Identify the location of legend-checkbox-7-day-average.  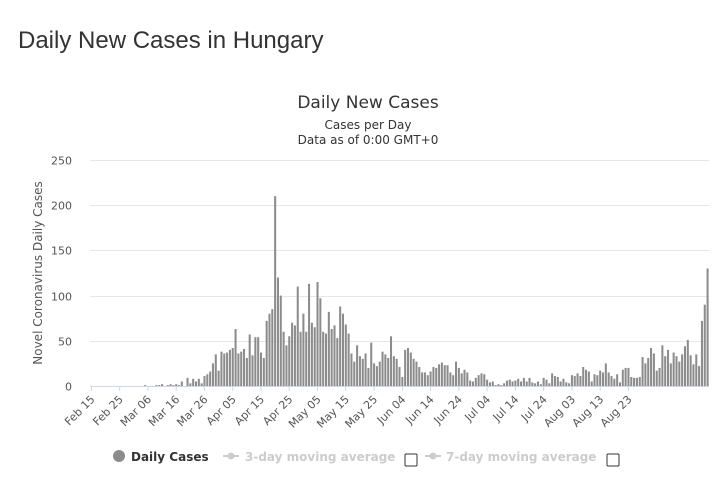
(613, 460).